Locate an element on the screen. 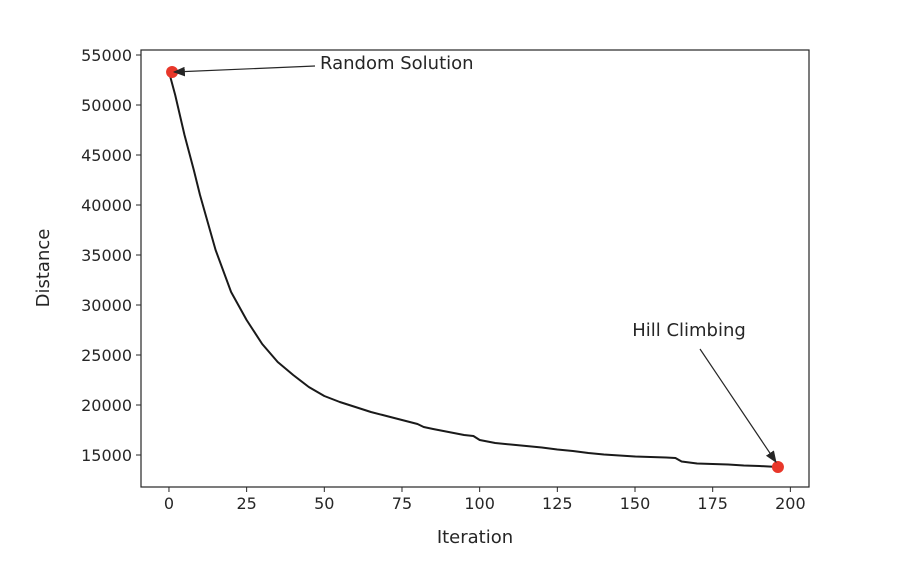  x-tick-label: 125 is located at coordinates (557, 503).